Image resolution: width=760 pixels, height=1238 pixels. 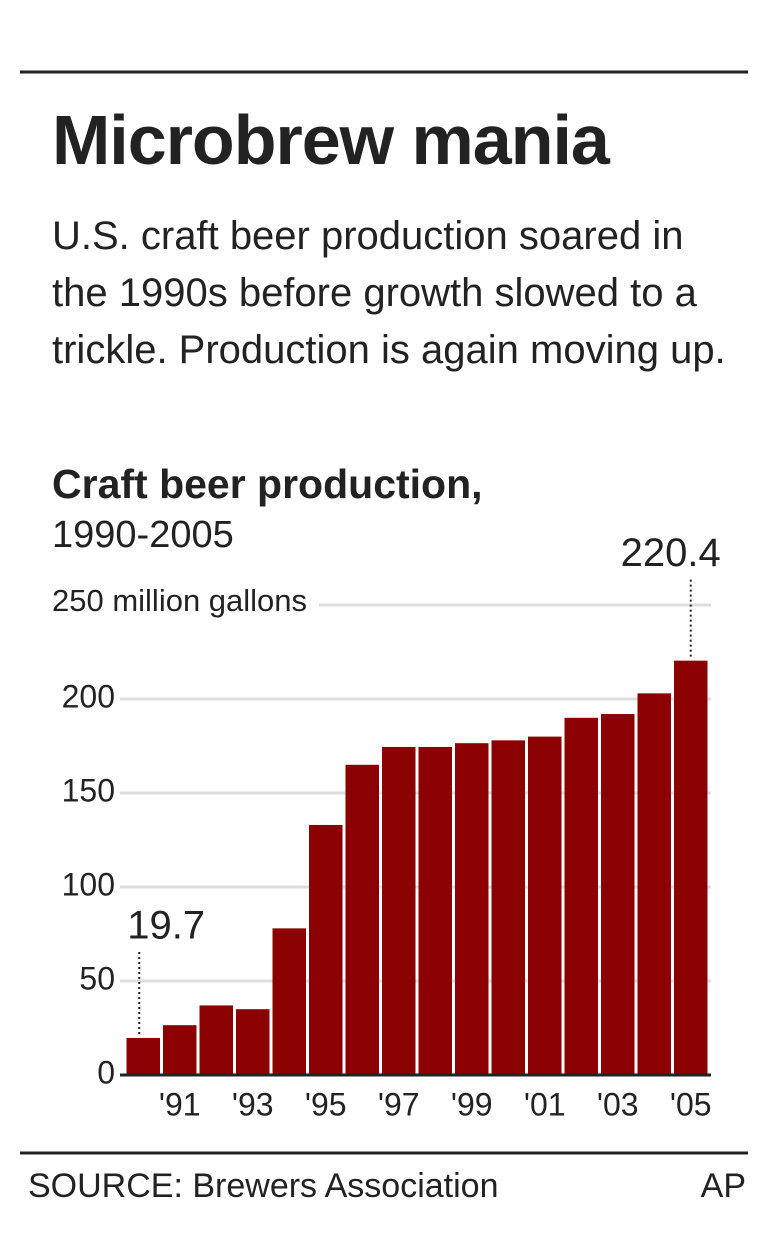 What do you see at coordinates (97, 978) in the screenshot?
I see `y-tick-label: 50` at bounding box center [97, 978].